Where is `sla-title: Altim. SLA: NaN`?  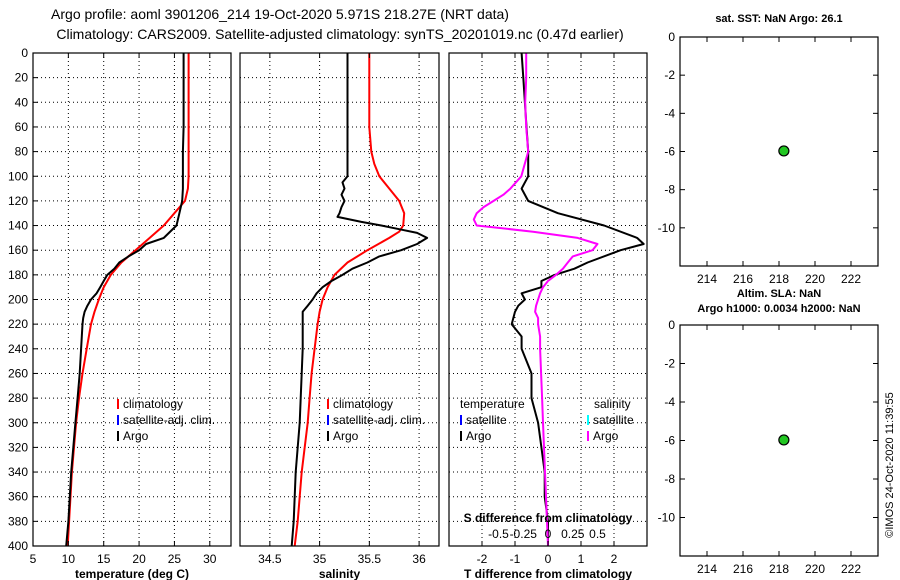
sla-title: Altim. SLA: NaN is located at coordinates (779, 294).